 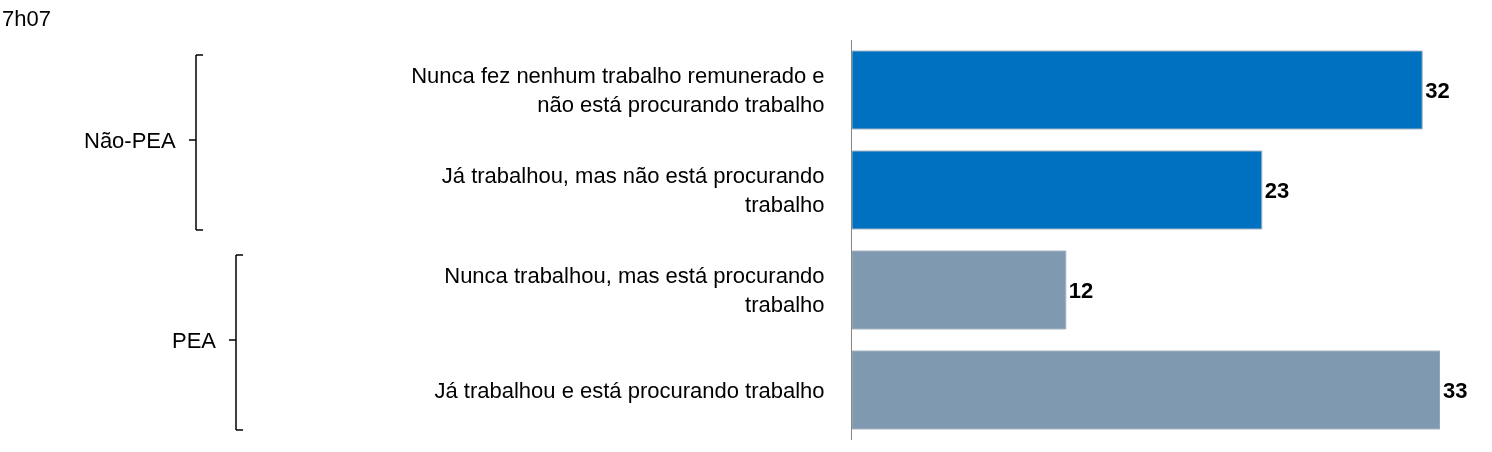 I want to click on text: PEA, so click(x=194, y=340).